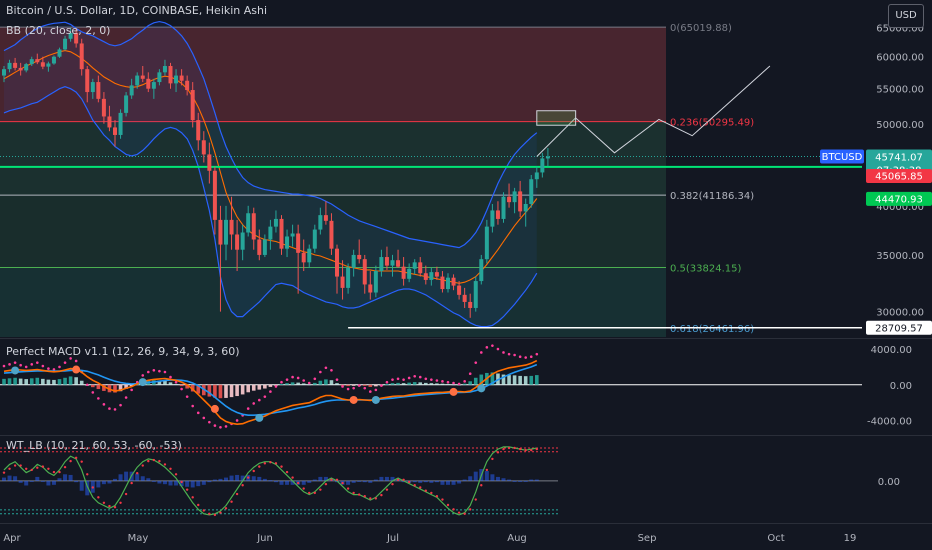  Describe the element at coordinates (333, 302) in the screenshot. I see `fib-zone` at that location.